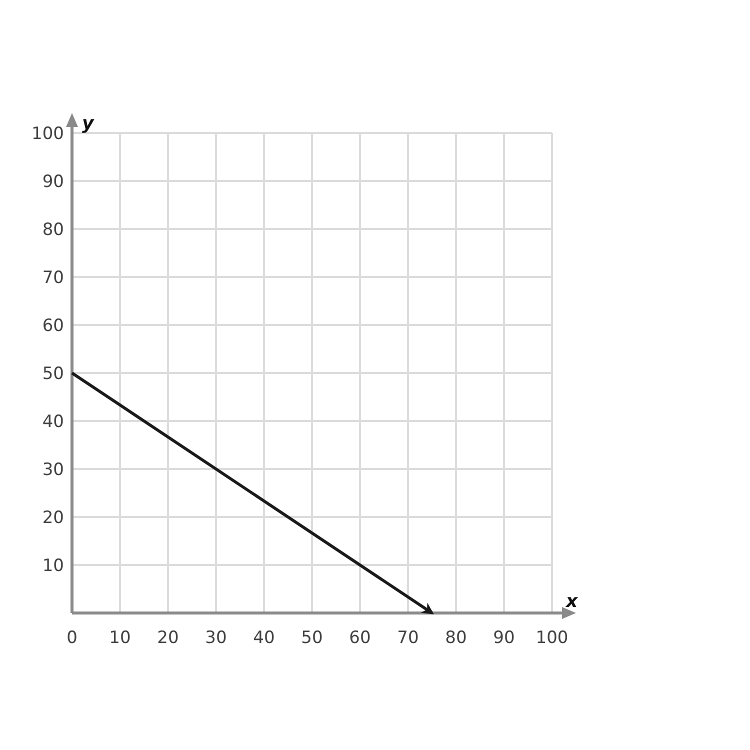  Describe the element at coordinates (48, 134) in the screenshot. I see `y-tick-label: 100` at that location.